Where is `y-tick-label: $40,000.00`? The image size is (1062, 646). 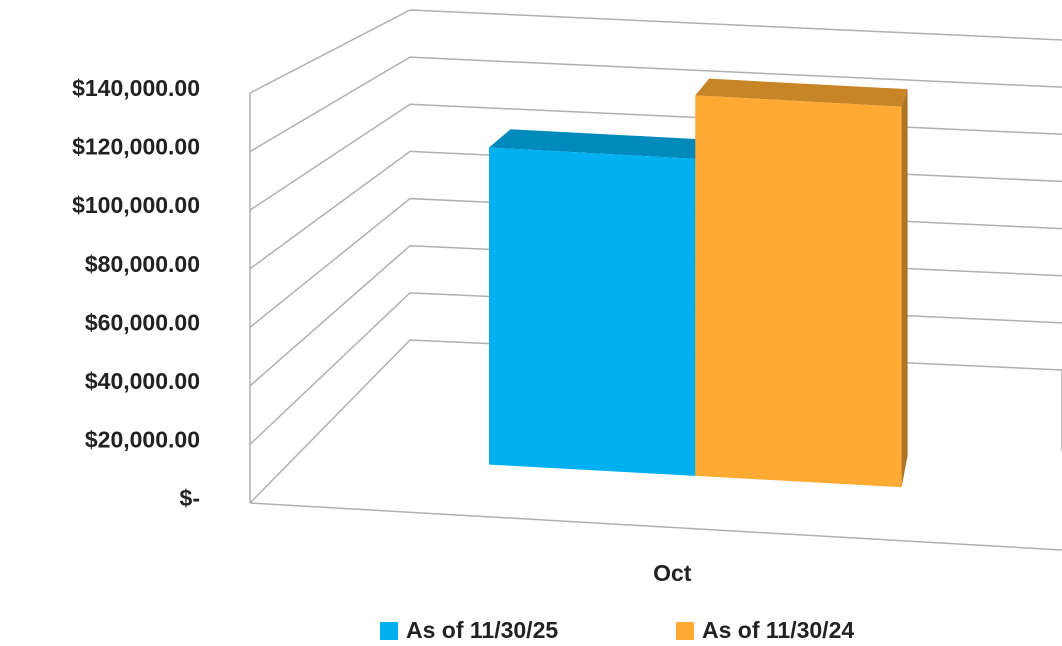
y-tick-label: $40,000.00 is located at coordinates (142, 381).